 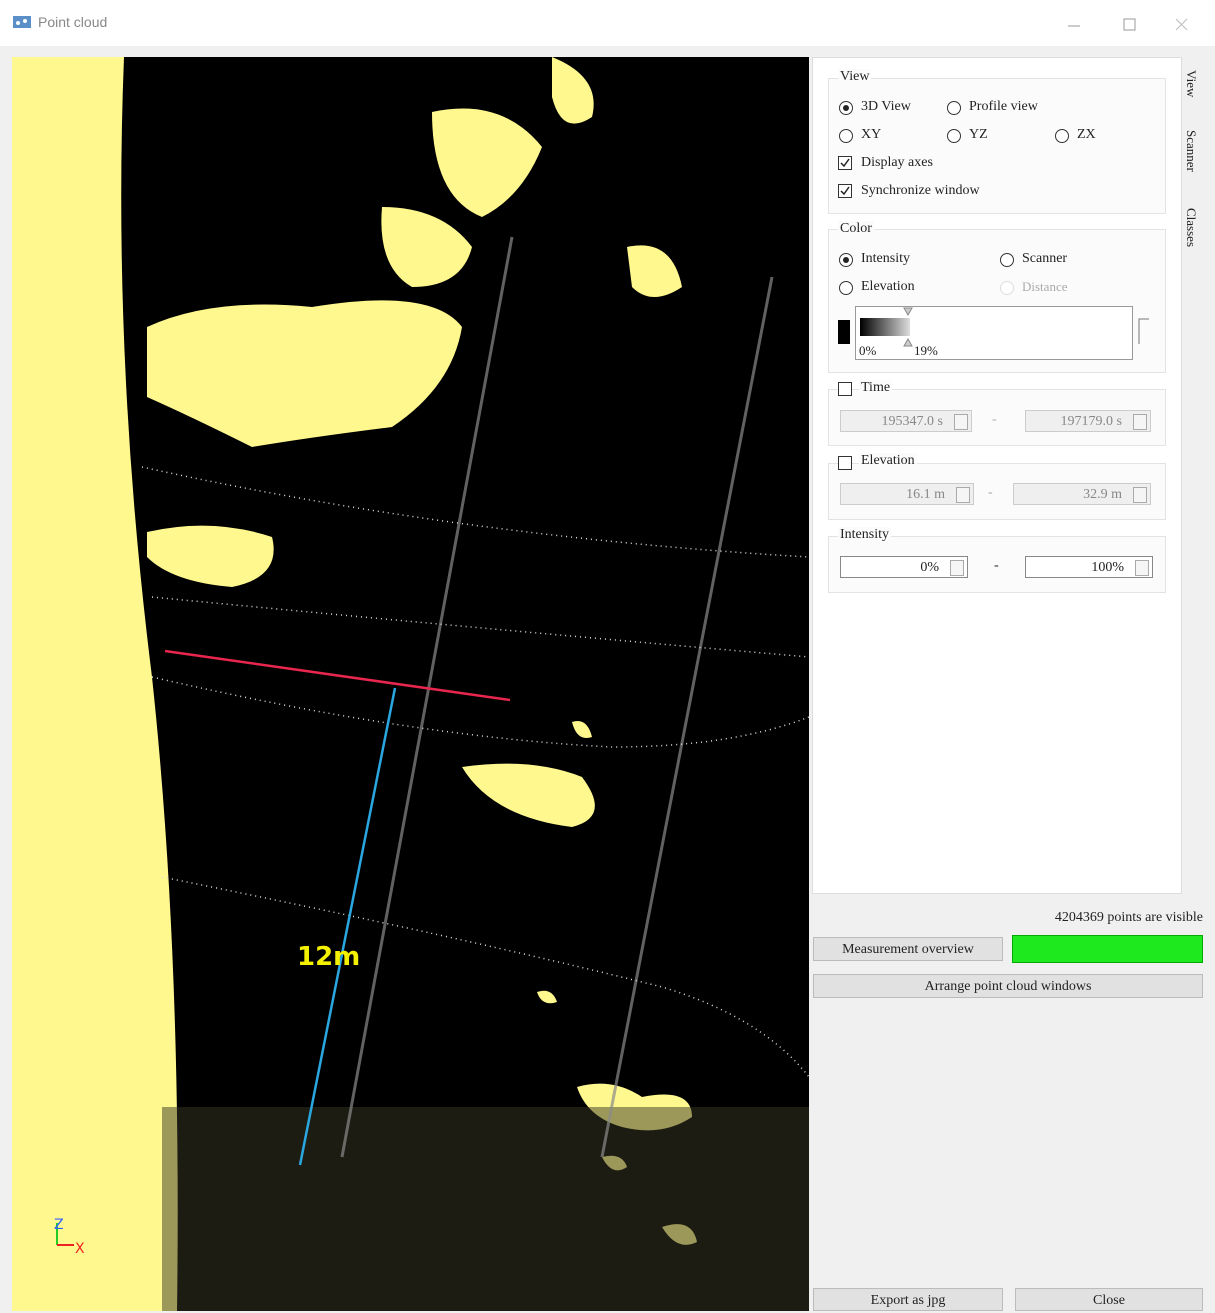 What do you see at coordinates (1102, 494) in the screenshot?
I see `field-value: 32.9 m` at bounding box center [1102, 494].